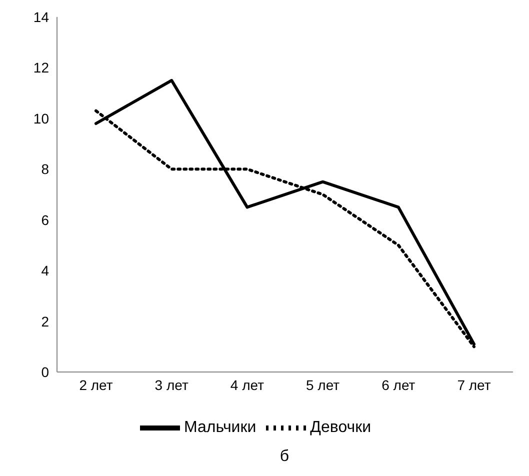 The height and width of the screenshot is (476, 529). What do you see at coordinates (220, 427) in the screenshot?
I see `legend-label: Мальчики` at bounding box center [220, 427].